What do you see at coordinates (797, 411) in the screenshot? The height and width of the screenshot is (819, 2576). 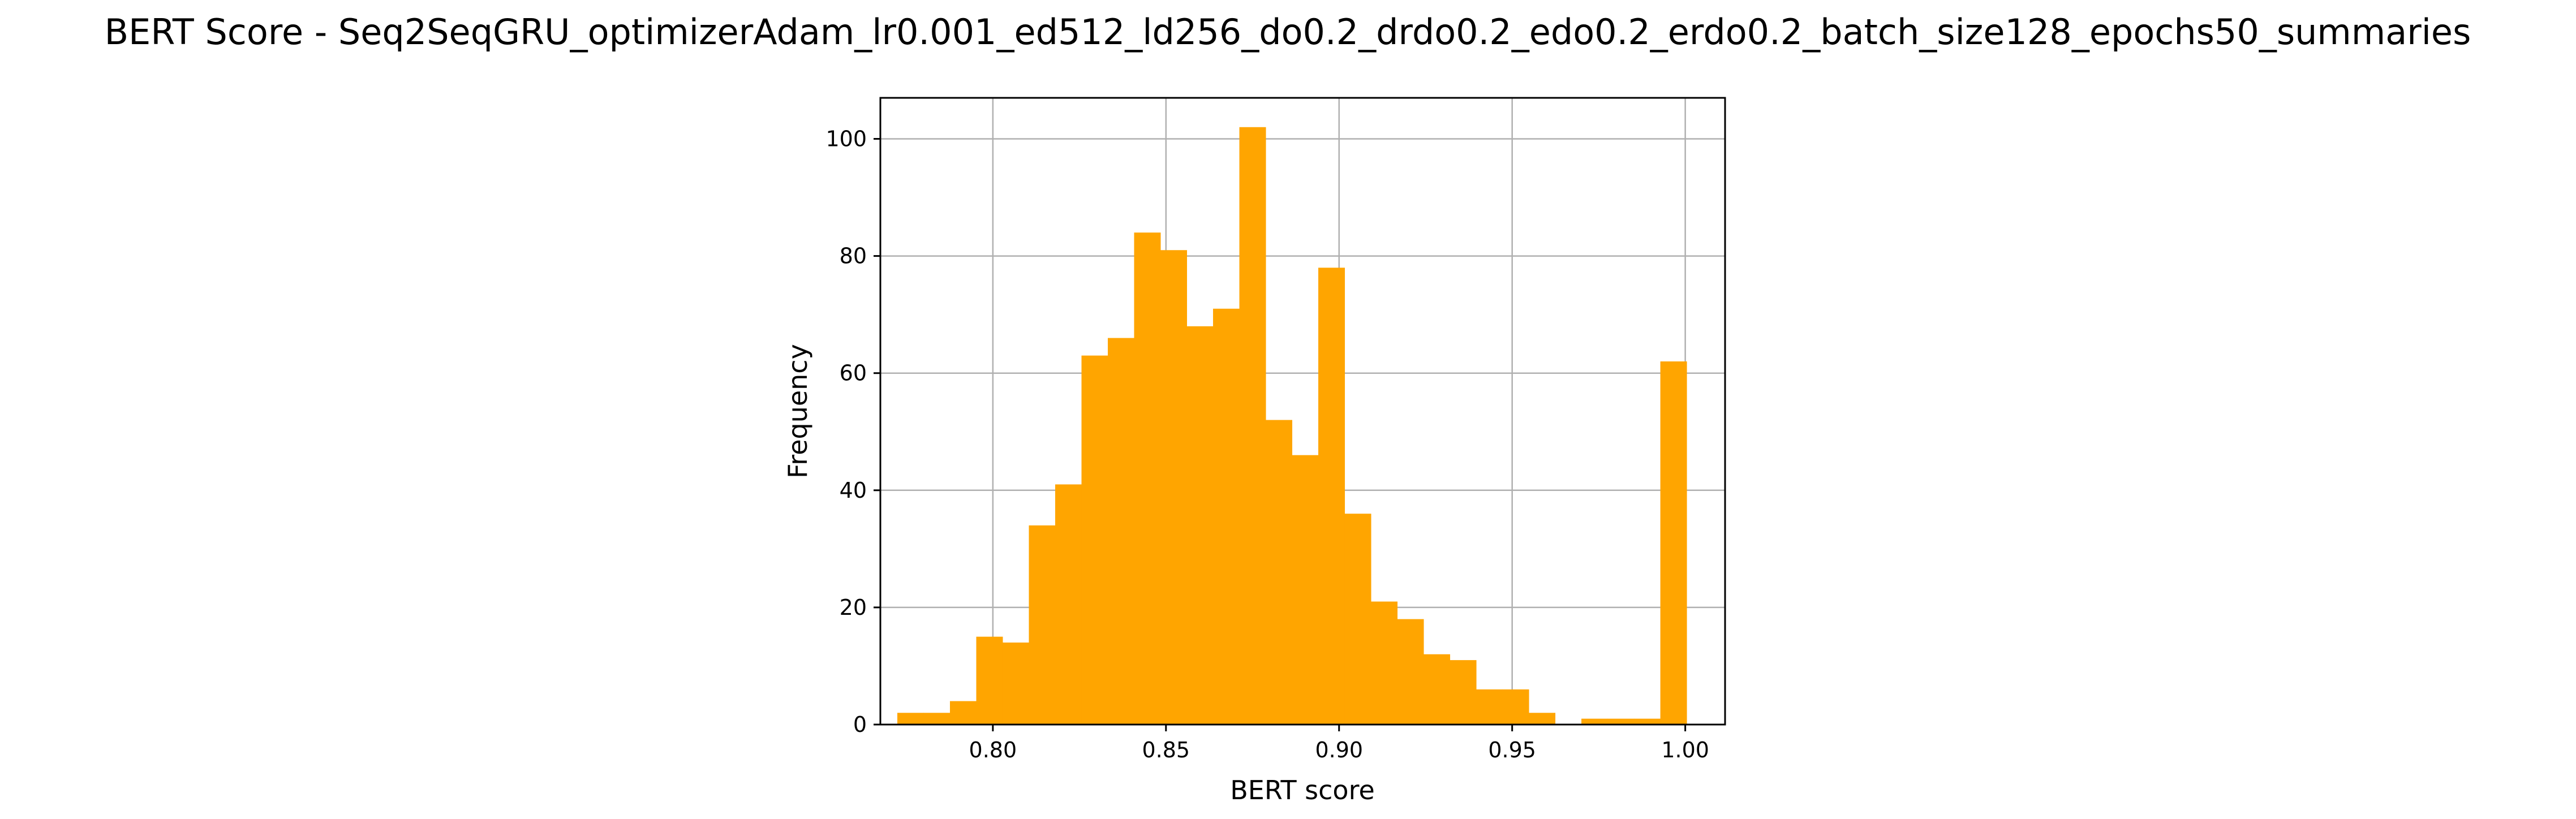 I see `y-axis-label: Frequency` at bounding box center [797, 411].